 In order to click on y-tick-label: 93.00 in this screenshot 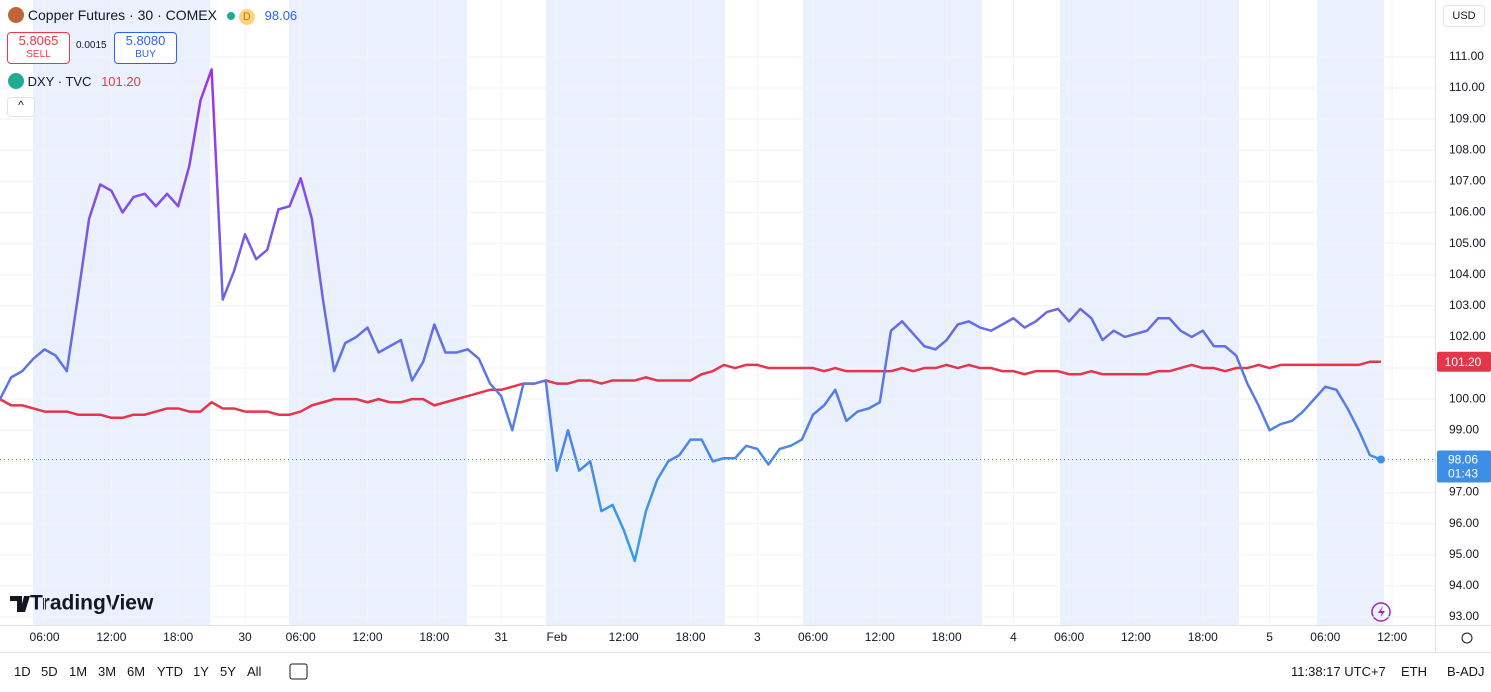, I will do `click(1464, 616)`.